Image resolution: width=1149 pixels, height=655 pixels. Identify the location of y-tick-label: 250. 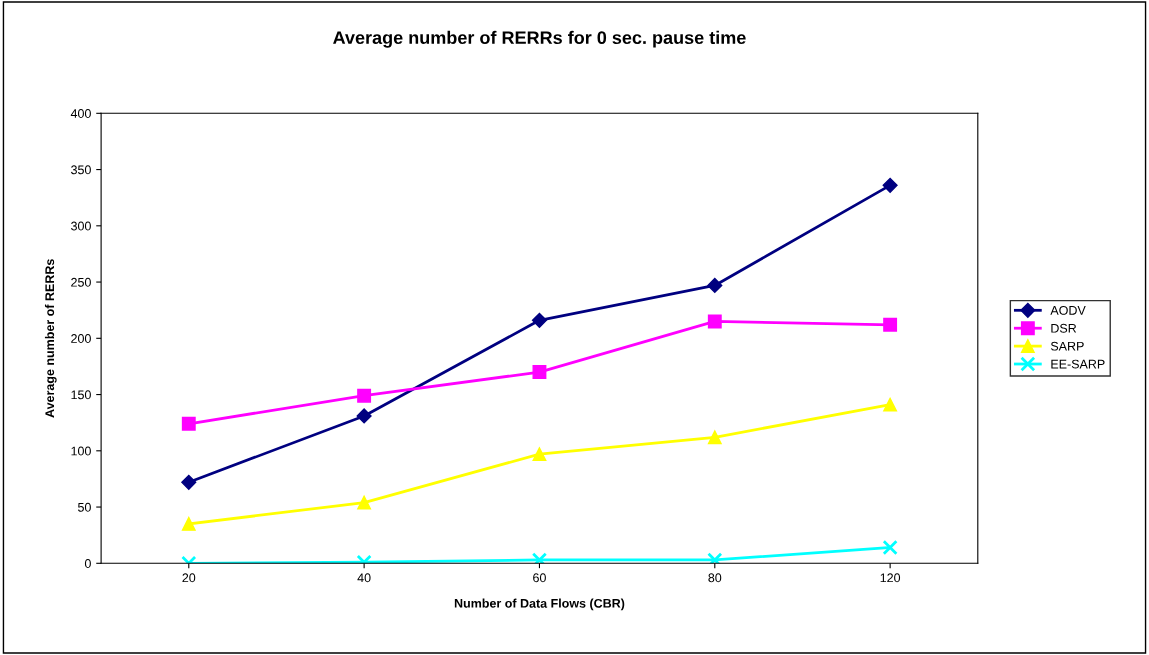
(81, 282).